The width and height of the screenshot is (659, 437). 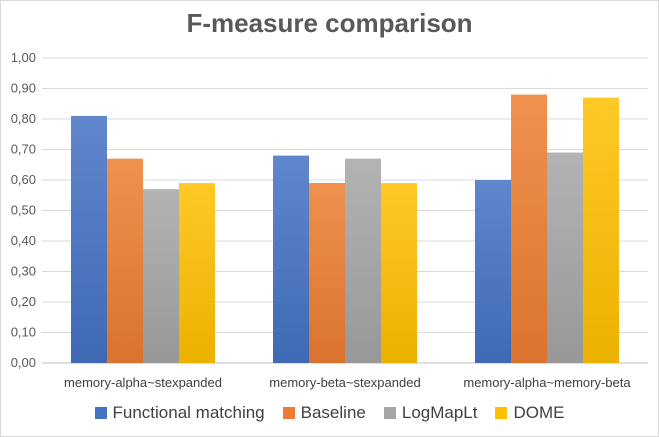 I want to click on y-tick-label: 0,60, so click(x=23, y=179).